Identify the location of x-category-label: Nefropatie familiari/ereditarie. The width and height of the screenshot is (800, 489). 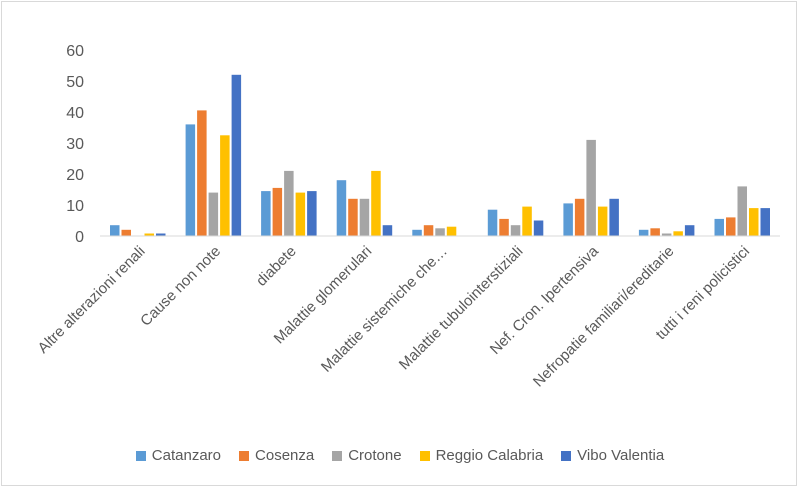
(604, 317).